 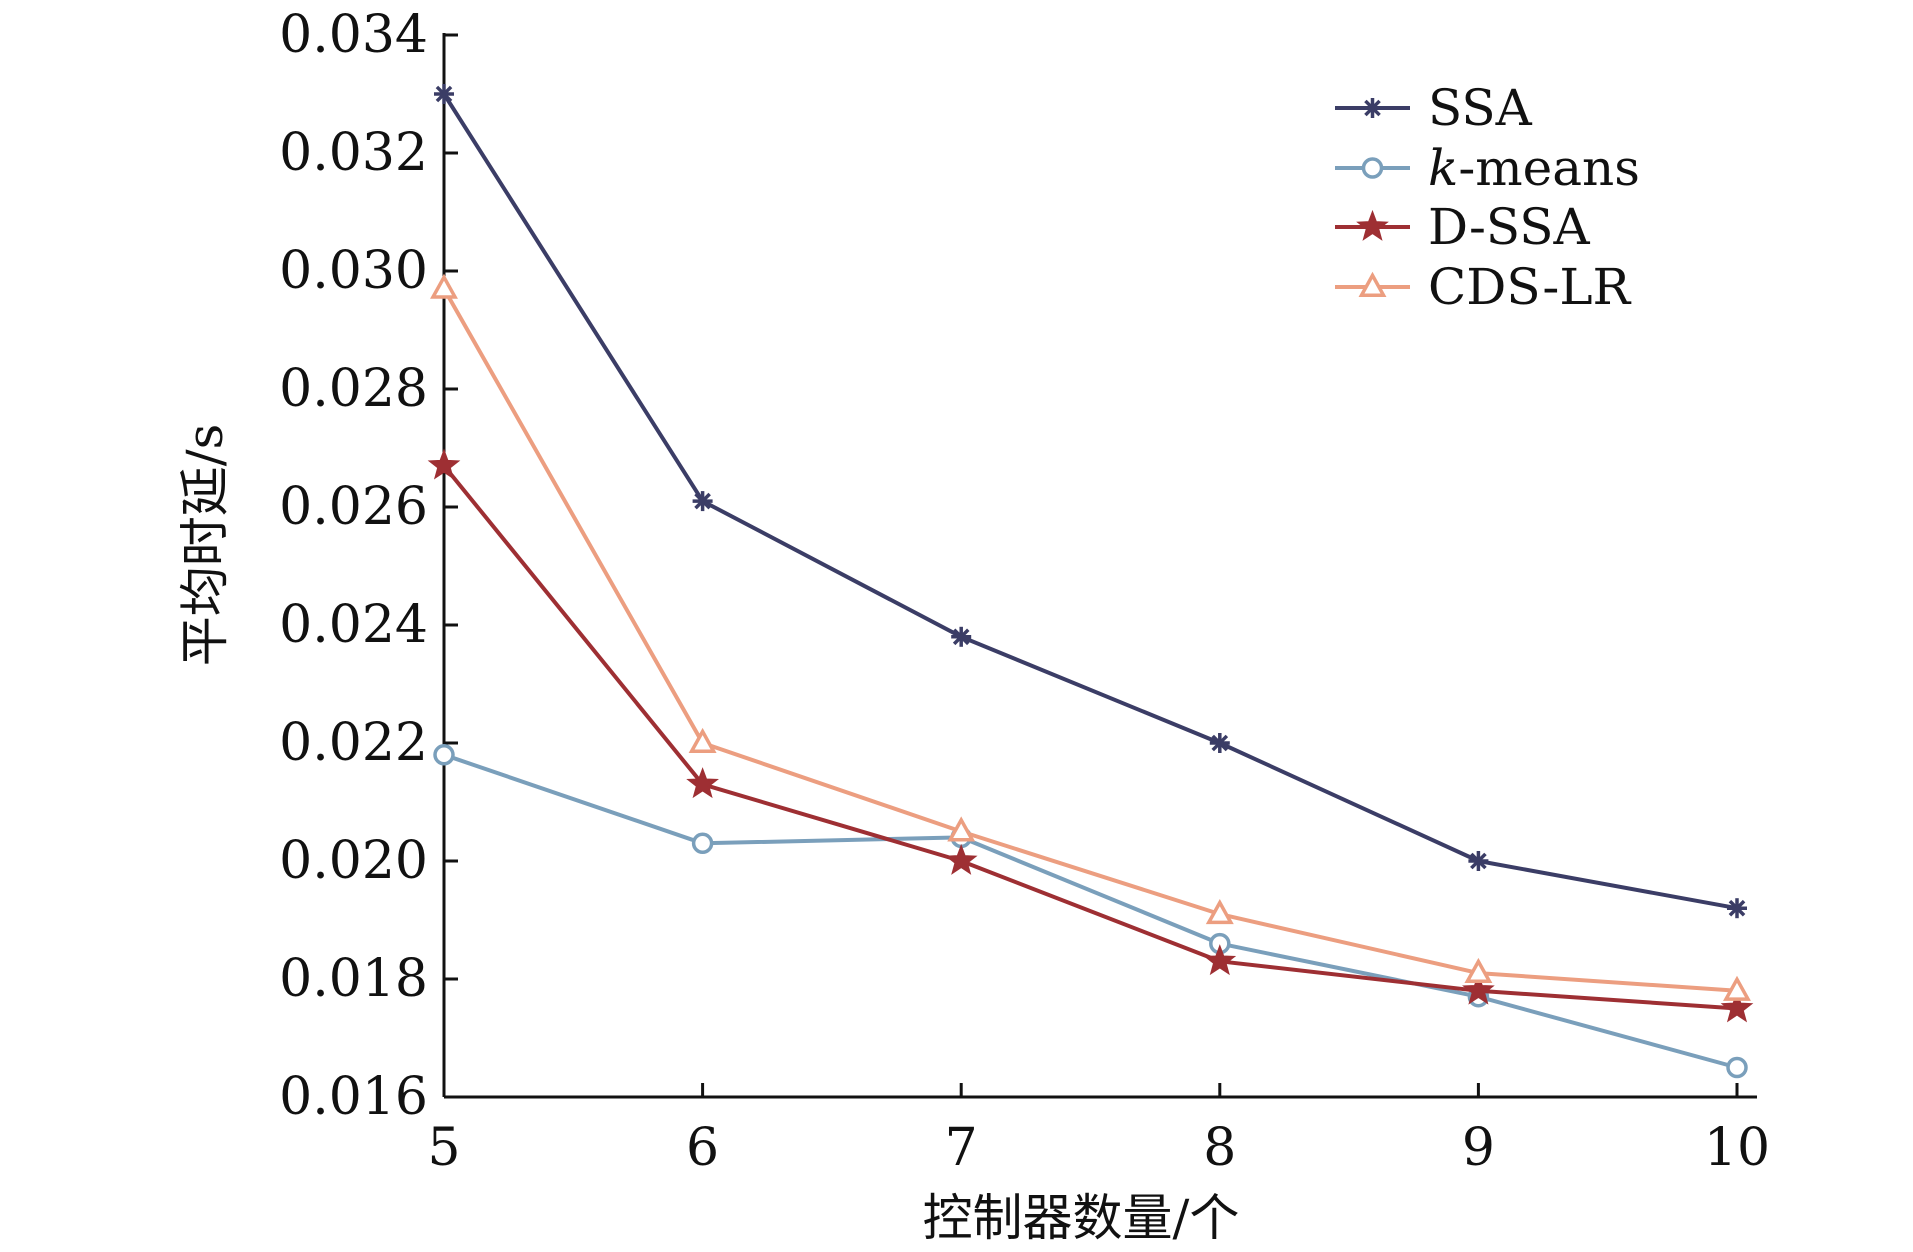 What do you see at coordinates (353, 1097) in the screenshot?
I see `y-tick-label: 0.016` at bounding box center [353, 1097].